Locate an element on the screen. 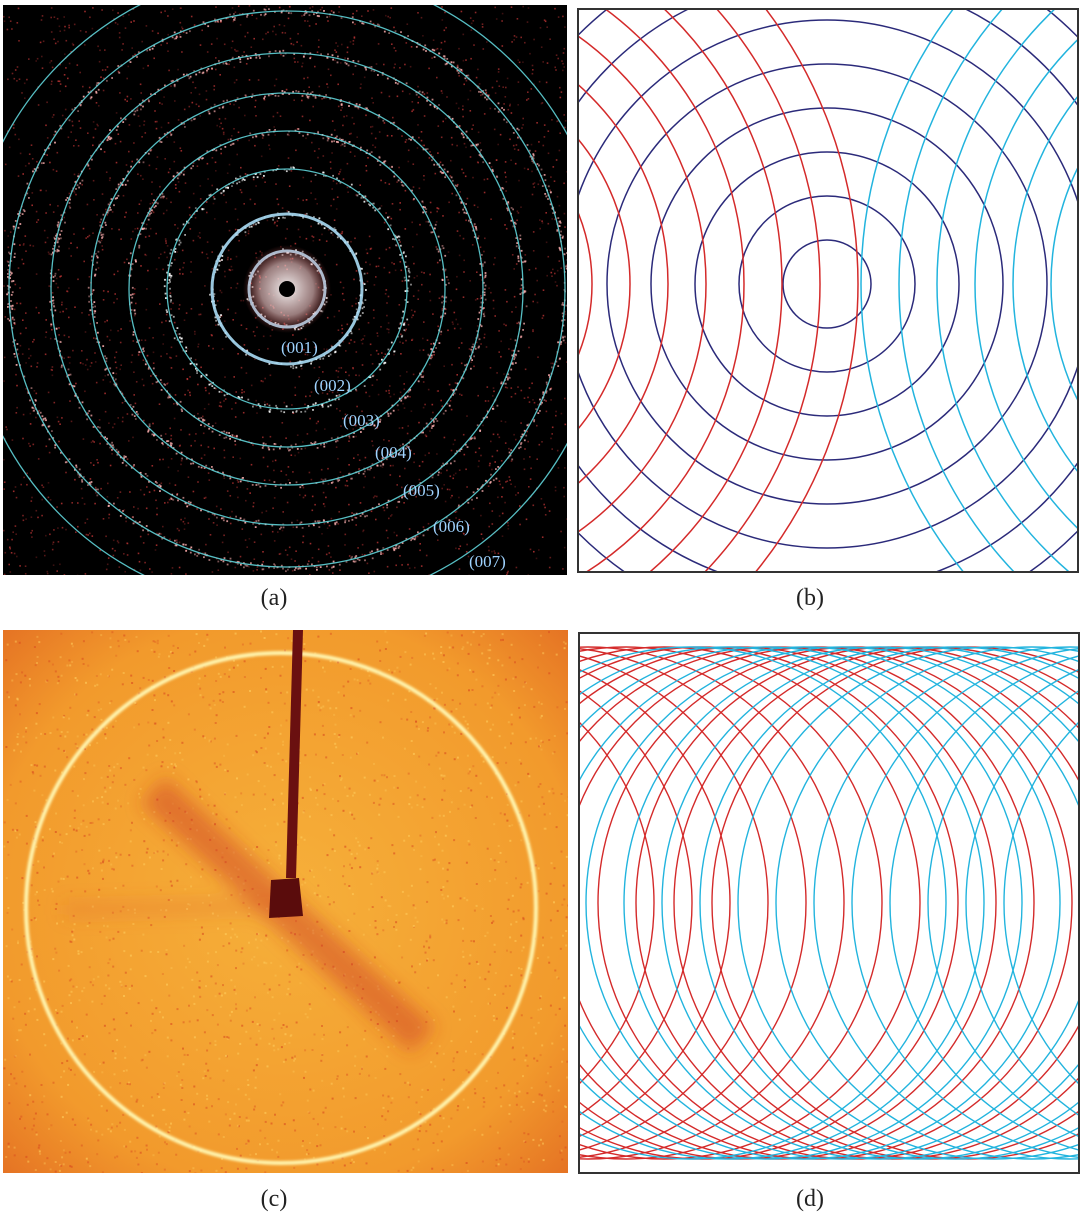  ring-label: (007) is located at coordinates (487, 561).